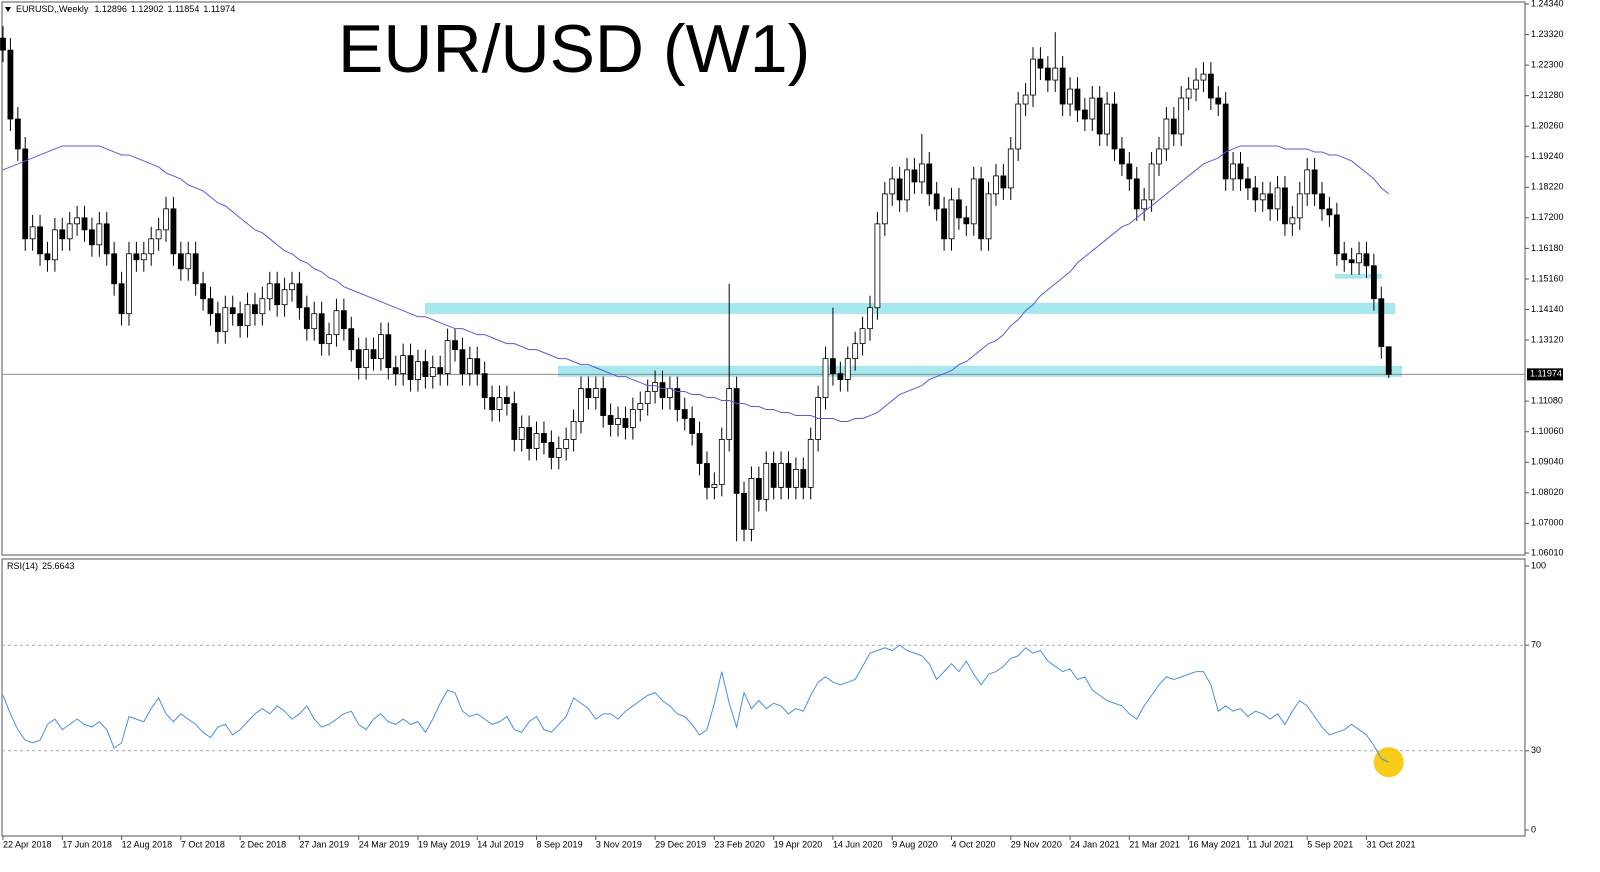 This screenshot has width=1600, height=872. What do you see at coordinates (1547, 462) in the screenshot?
I see `y-tick-label: 1.09040` at bounding box center [1547, 462].